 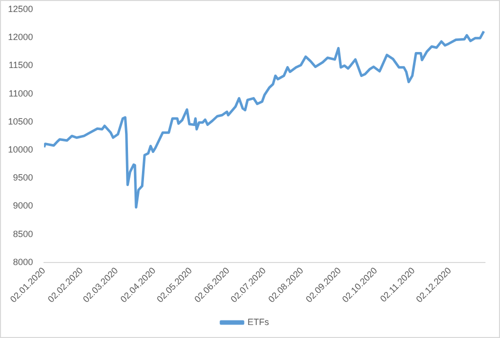 What do you see at coordinates (23, 177) in the screenshot?
I see `y-tick-label: 9500` at bounding box center [23, 177].